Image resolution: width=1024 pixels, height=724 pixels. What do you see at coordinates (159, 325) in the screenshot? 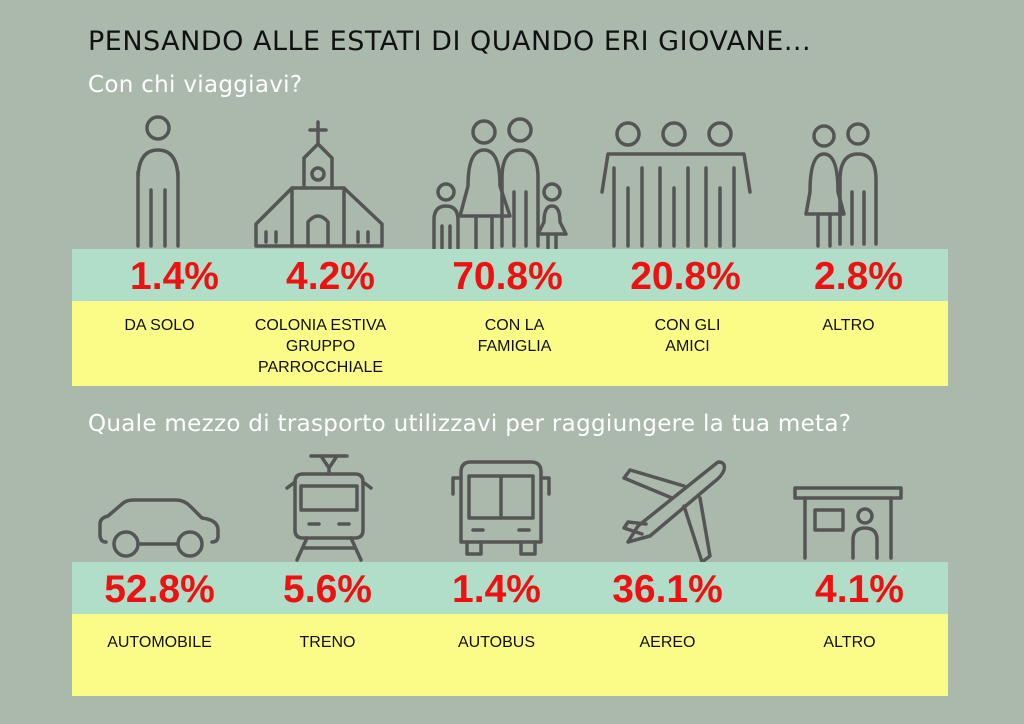
I see `label-da-solo: DA SOLO` at bounding box center [159, 325].